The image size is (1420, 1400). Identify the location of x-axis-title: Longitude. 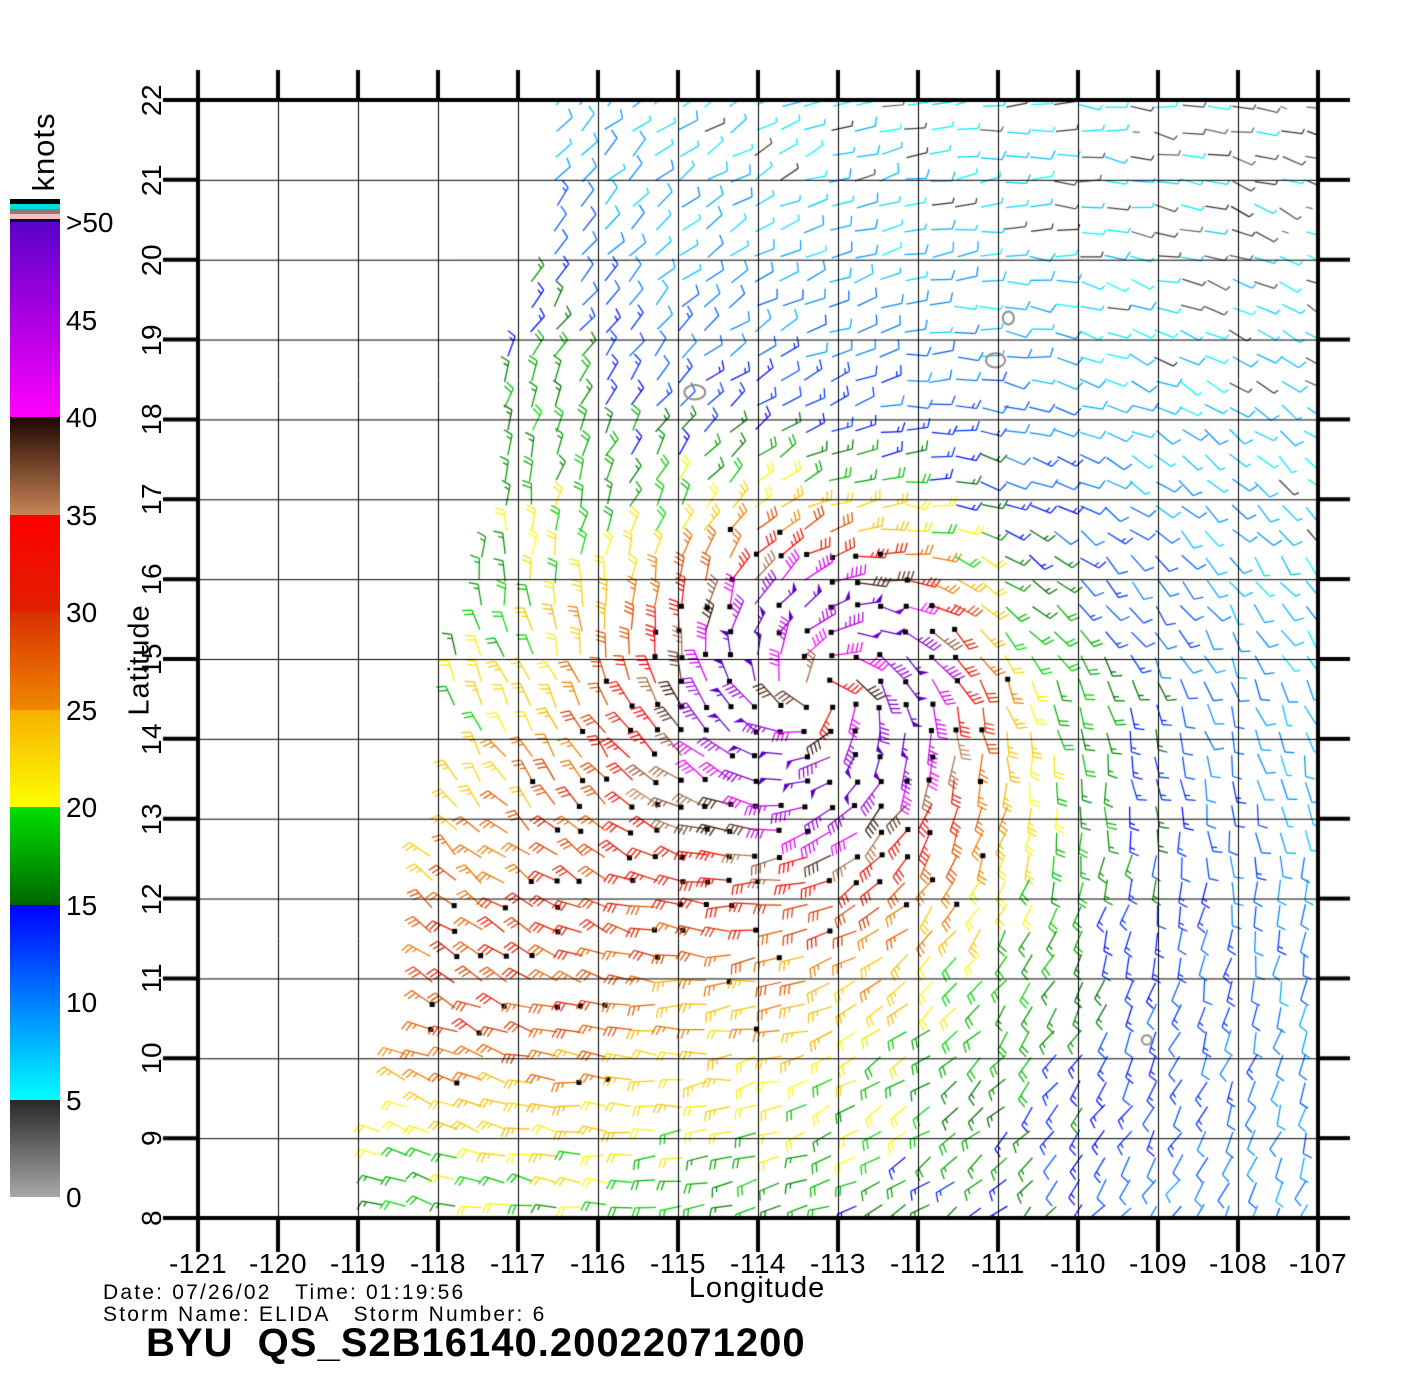
(757, 1288).